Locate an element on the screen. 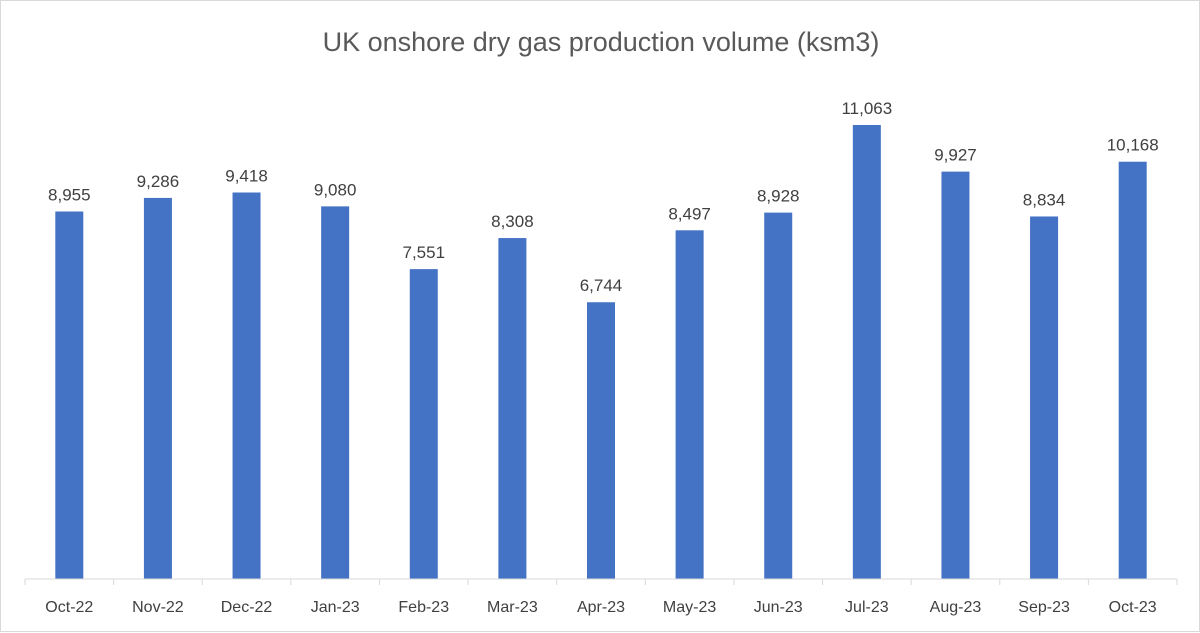 Image resolution: width=1200 pixels, height=633 pixels. x-tick-label-apr-23: Apr-23 is located at coordinates (601, 607).